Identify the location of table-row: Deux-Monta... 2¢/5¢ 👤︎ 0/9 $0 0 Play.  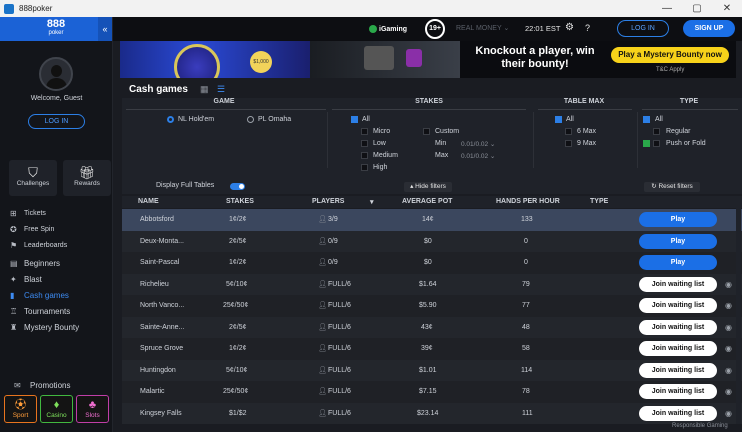
(432, 241).